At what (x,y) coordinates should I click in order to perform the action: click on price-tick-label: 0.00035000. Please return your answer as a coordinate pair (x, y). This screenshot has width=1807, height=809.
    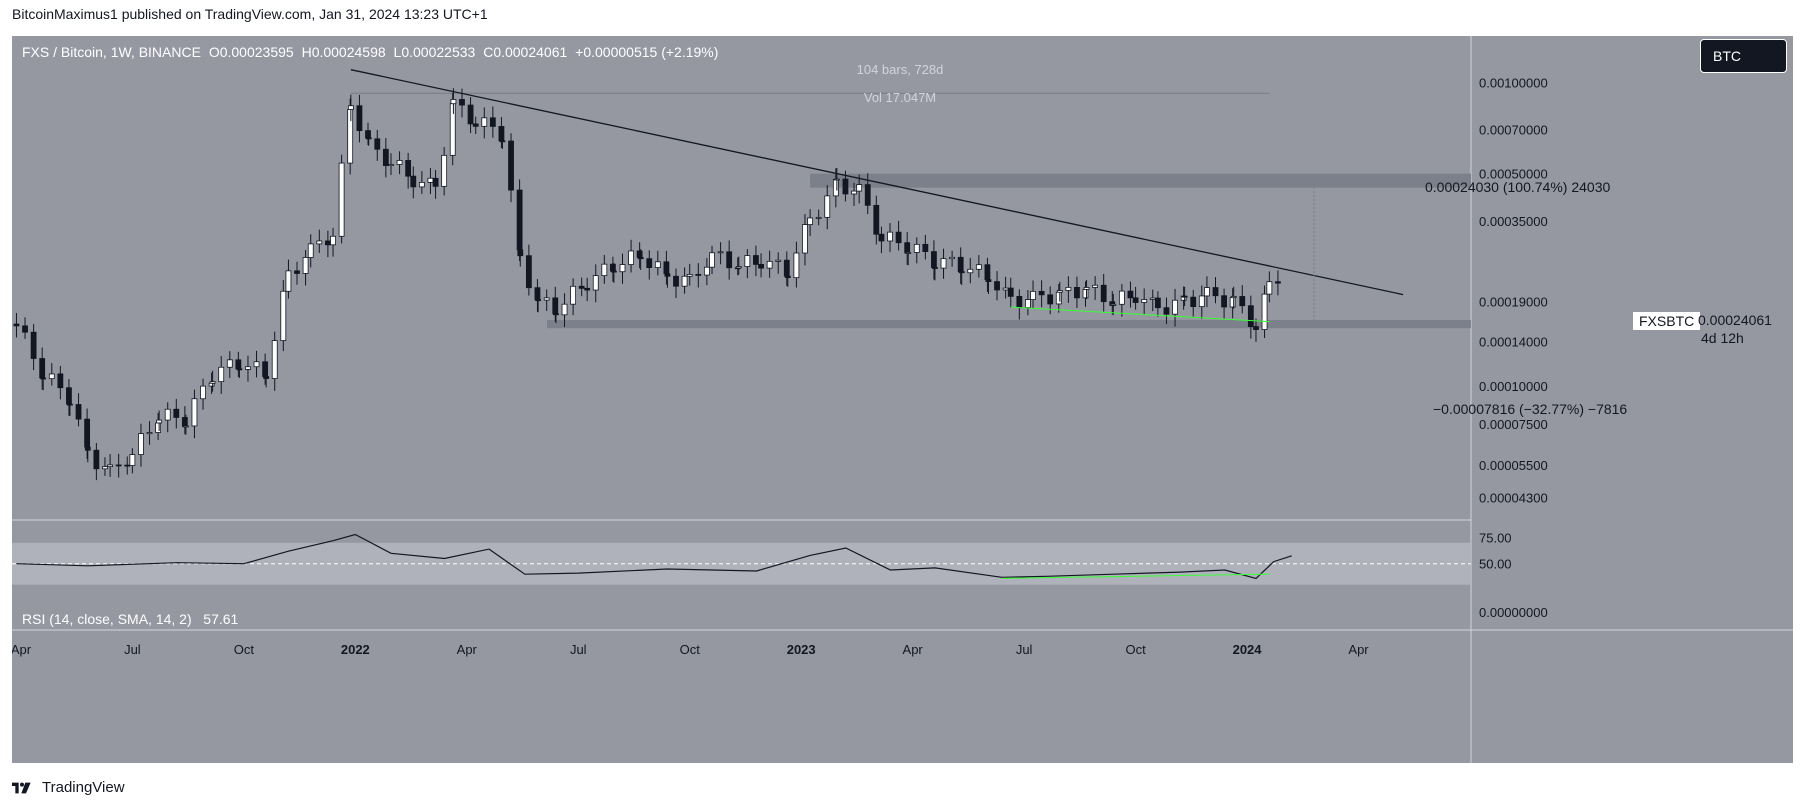
    Looking at the image, I should click on (1513, 221).